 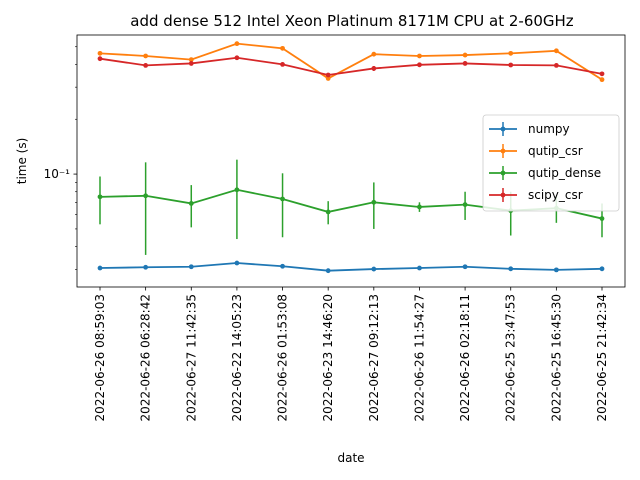 I want to click on x-axis-label: date, so click(x=350, y=458).